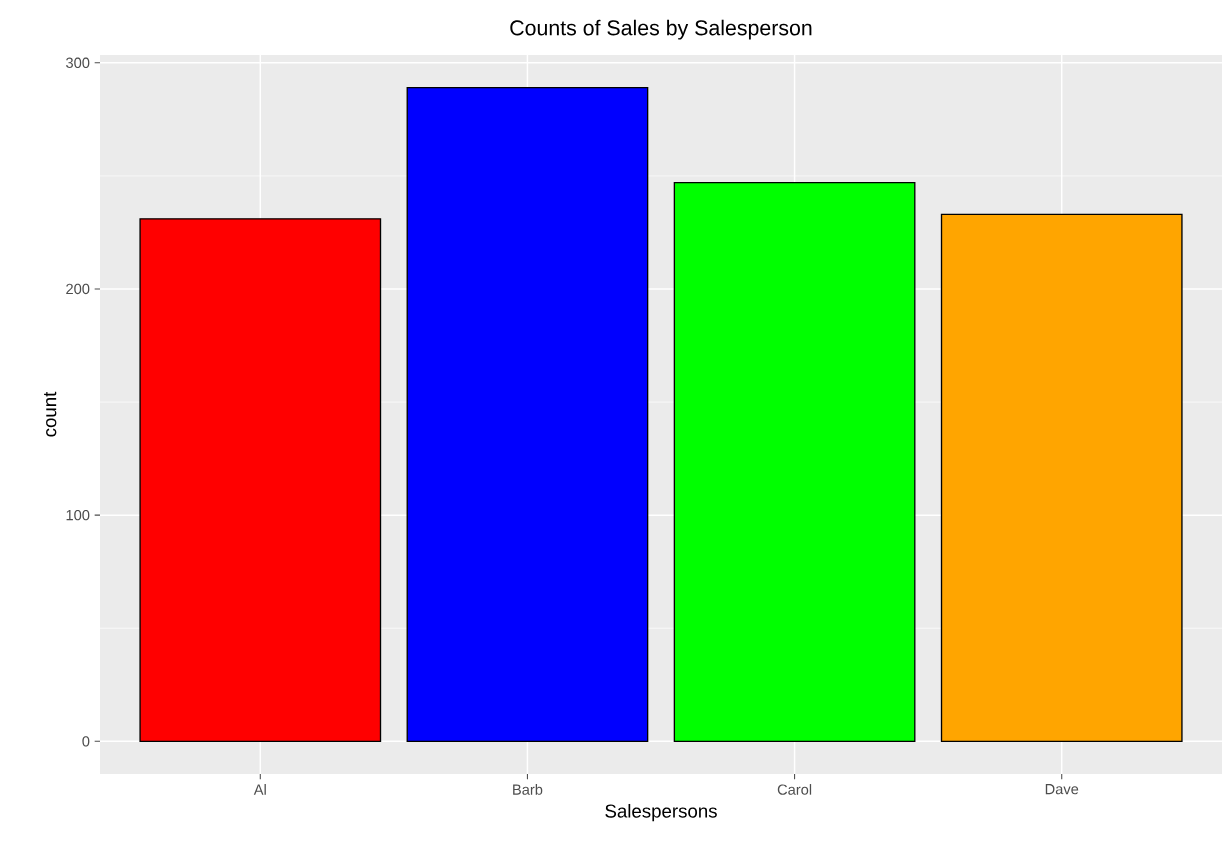 This screenshot has height=846, width=1223. I want to click on x-tick-label: Carol, so click(794, 789).